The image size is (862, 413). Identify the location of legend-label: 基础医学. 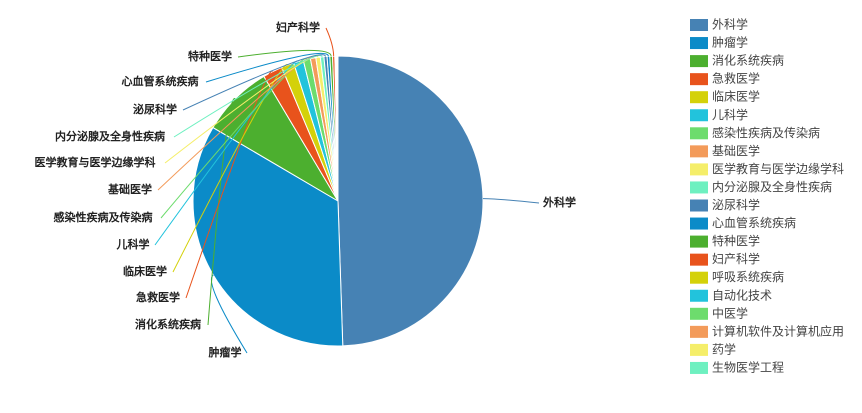
(736, 150).